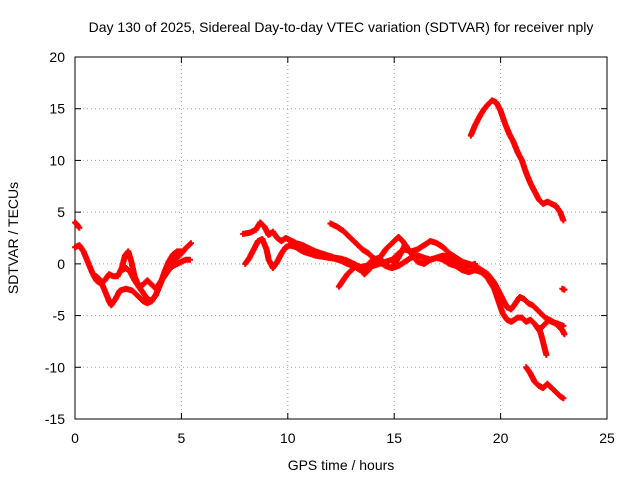 This screenshot has height=480, width=640. Describe the element at coordinates (343, 438) in the screenshot. I see `x-tick-labels: 0 5 10 15 20 25` at that location.